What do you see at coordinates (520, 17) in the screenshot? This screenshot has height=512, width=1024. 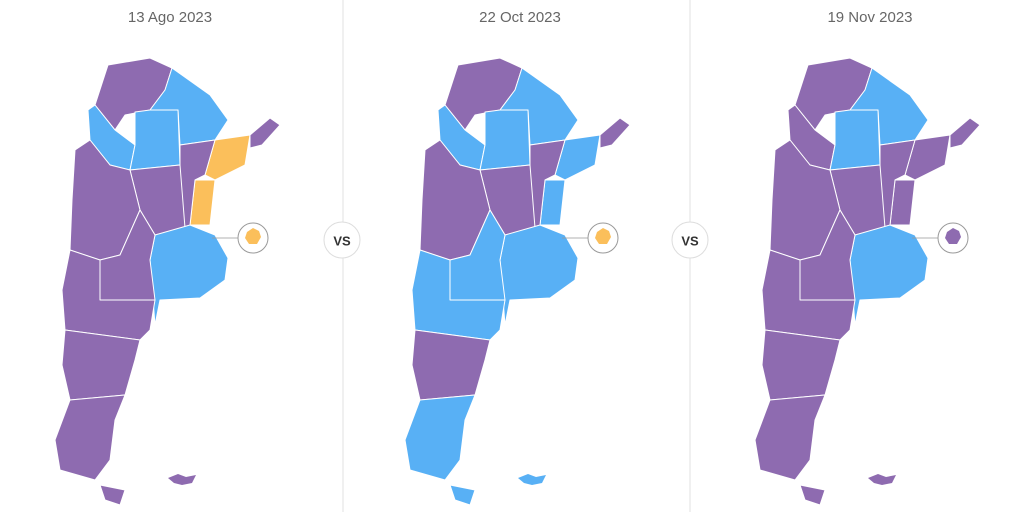 I see `panel-date: 22 Oct 2023` at bounding box center [520, 17].